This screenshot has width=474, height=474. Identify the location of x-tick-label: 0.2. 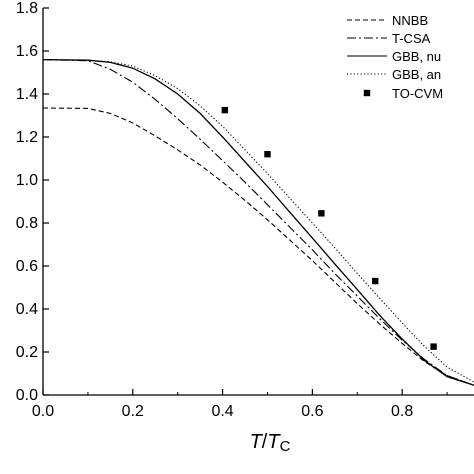
(133, 411).